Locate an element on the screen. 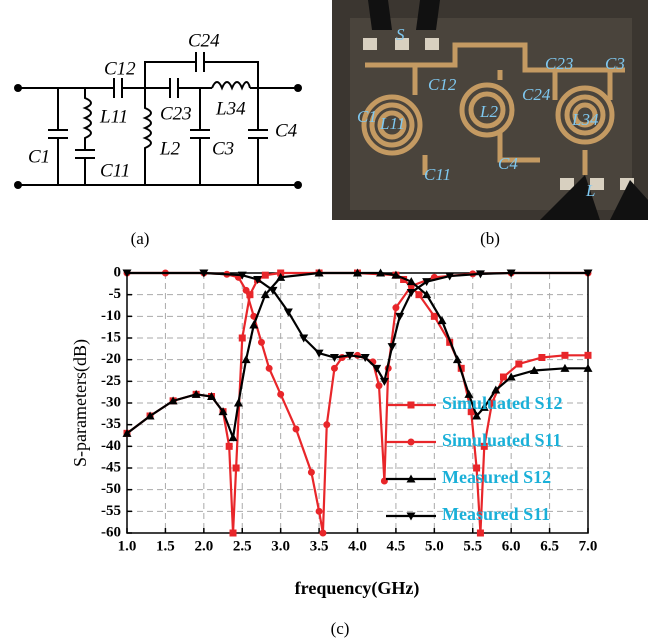 The height and width of the screenshot is (644, 669). y-tick-label: -45 is located at coordinates (111, 467).